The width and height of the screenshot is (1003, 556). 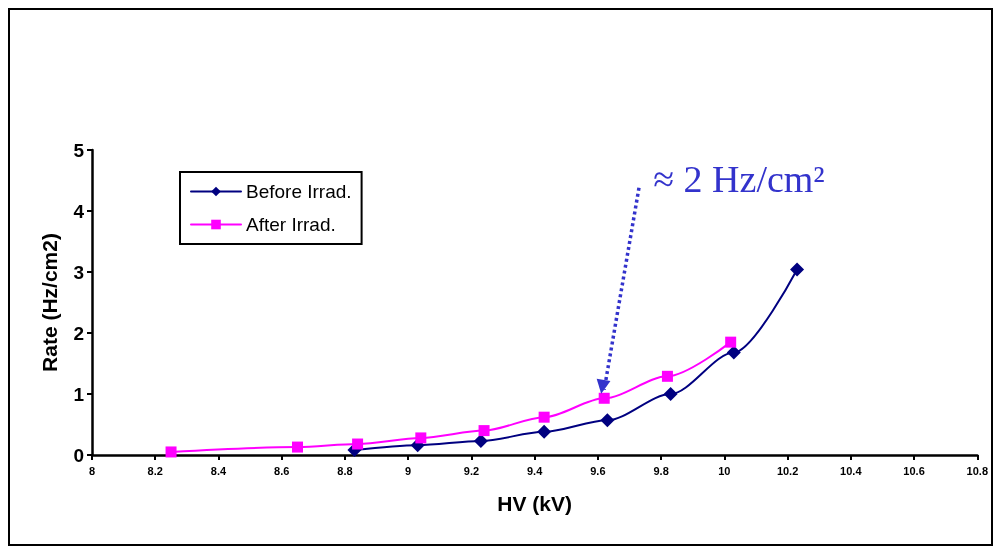 What do you see at coordinates (79, 150) in the screenshot?
I see `y-tick-label: 5` at bounding box center [79, 150].